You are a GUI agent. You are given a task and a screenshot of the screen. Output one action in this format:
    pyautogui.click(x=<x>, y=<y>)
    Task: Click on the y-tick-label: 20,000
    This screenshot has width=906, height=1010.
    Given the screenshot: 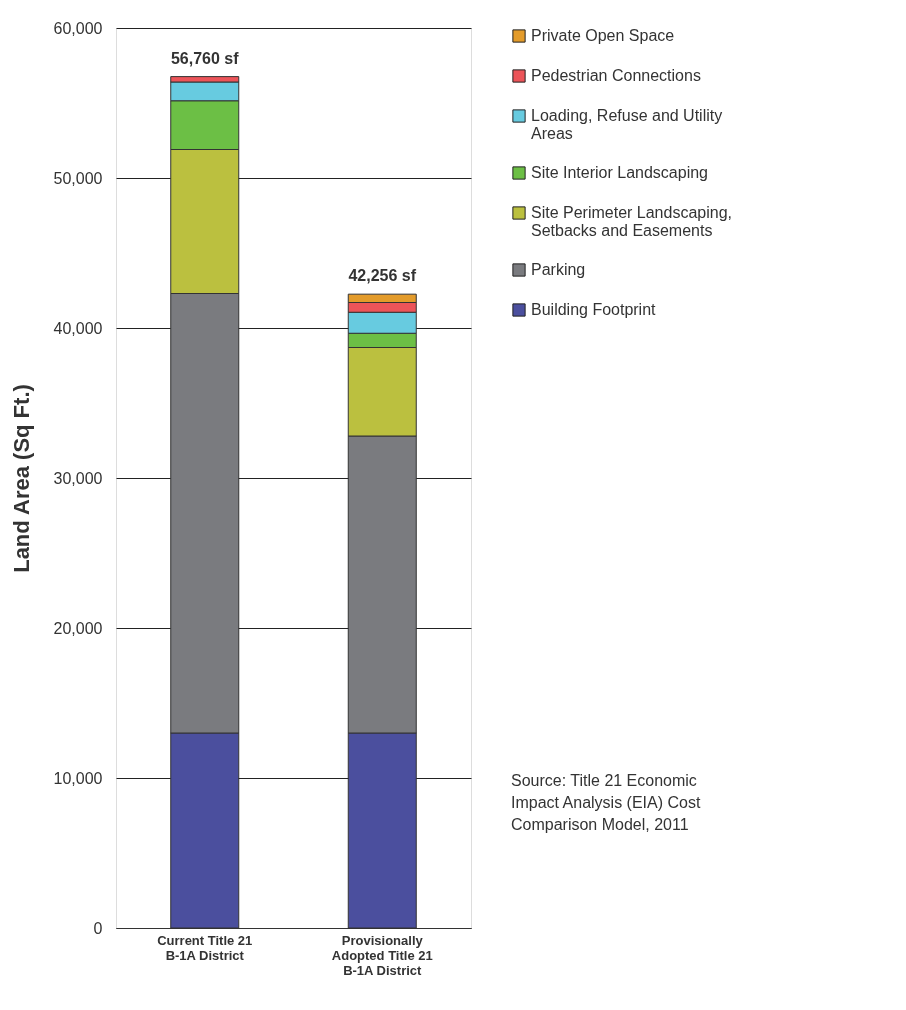 What is the action you would take?
    pyautogui.click(x=78, y=628)
    